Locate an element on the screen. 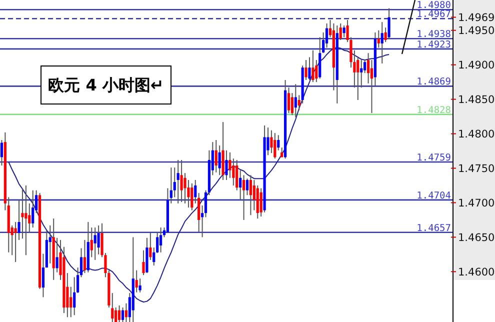 This screenshot has width=495, height=322. ref-line-label: 1.4980 is located at coordinates (434, 6).